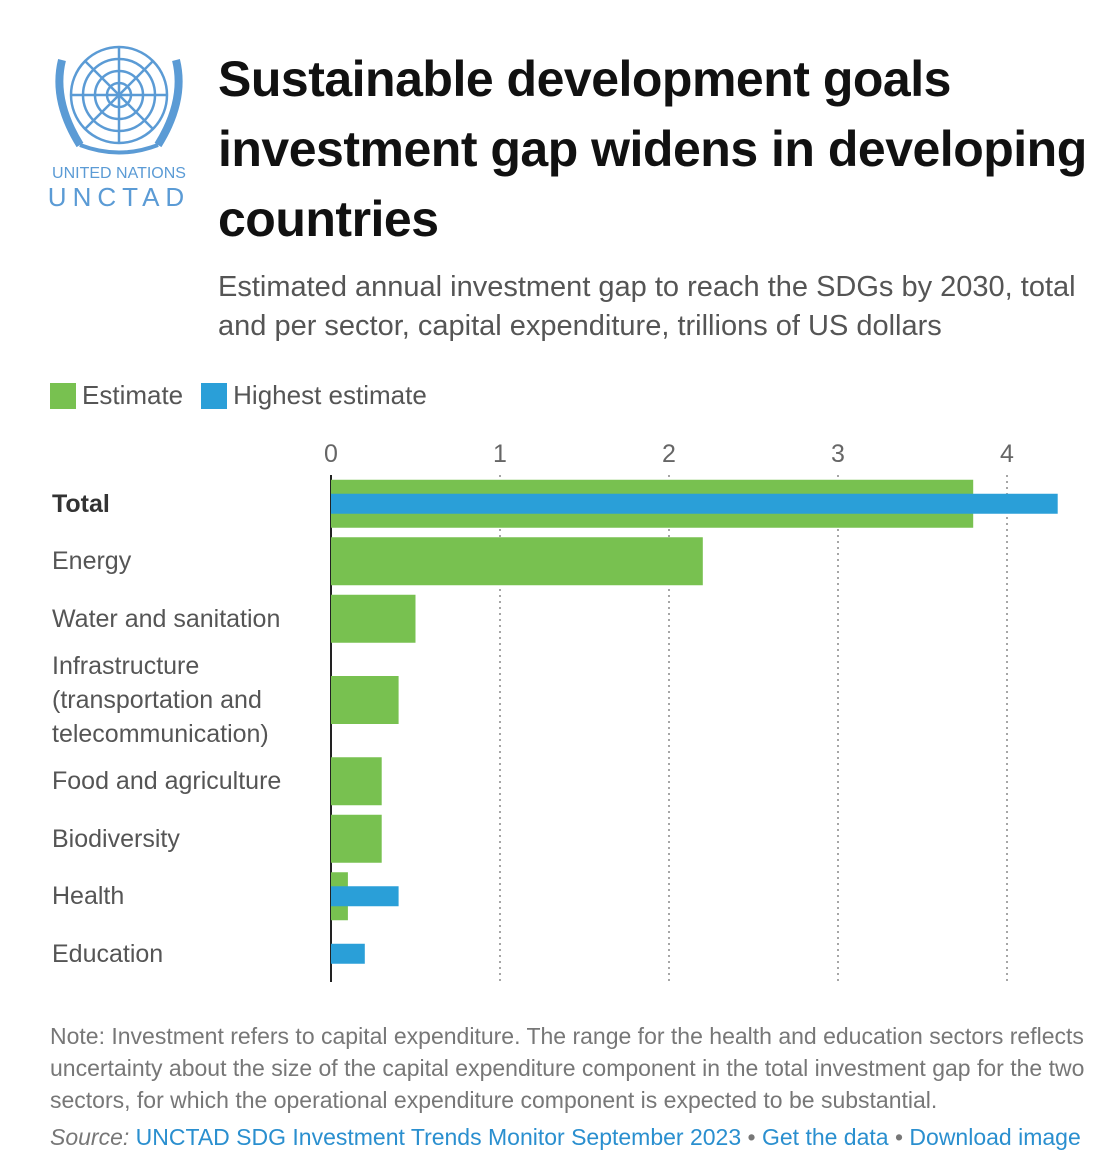 Image resolution: width=1115 pixels, height=1163 pixels. Describe the element at coordinates (88, 896) in the screenshot. I see `y-tick-label: Health` at that location.